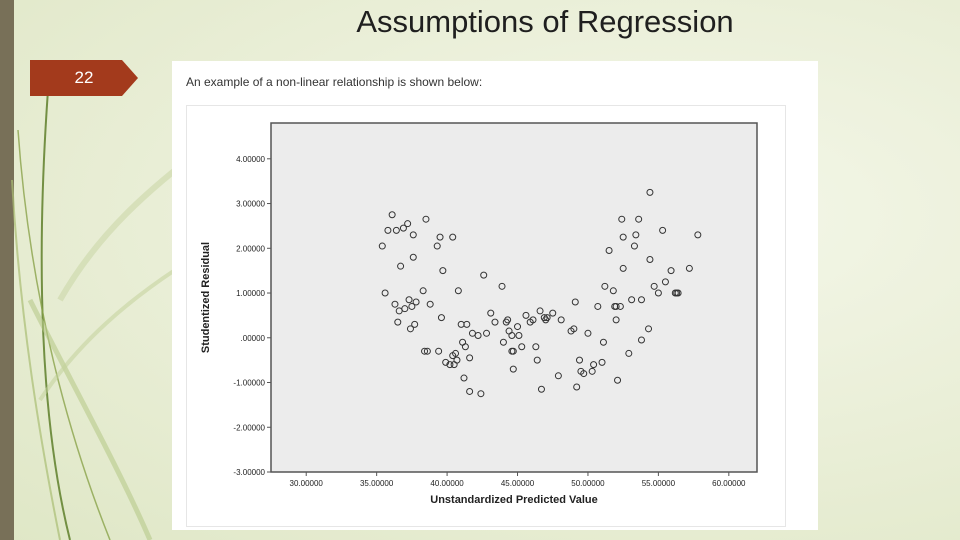  What do you see at coordinates (84, 78) in the screenshot?
I see `slide-number-tab: 22` at bounding box center [84, 78].